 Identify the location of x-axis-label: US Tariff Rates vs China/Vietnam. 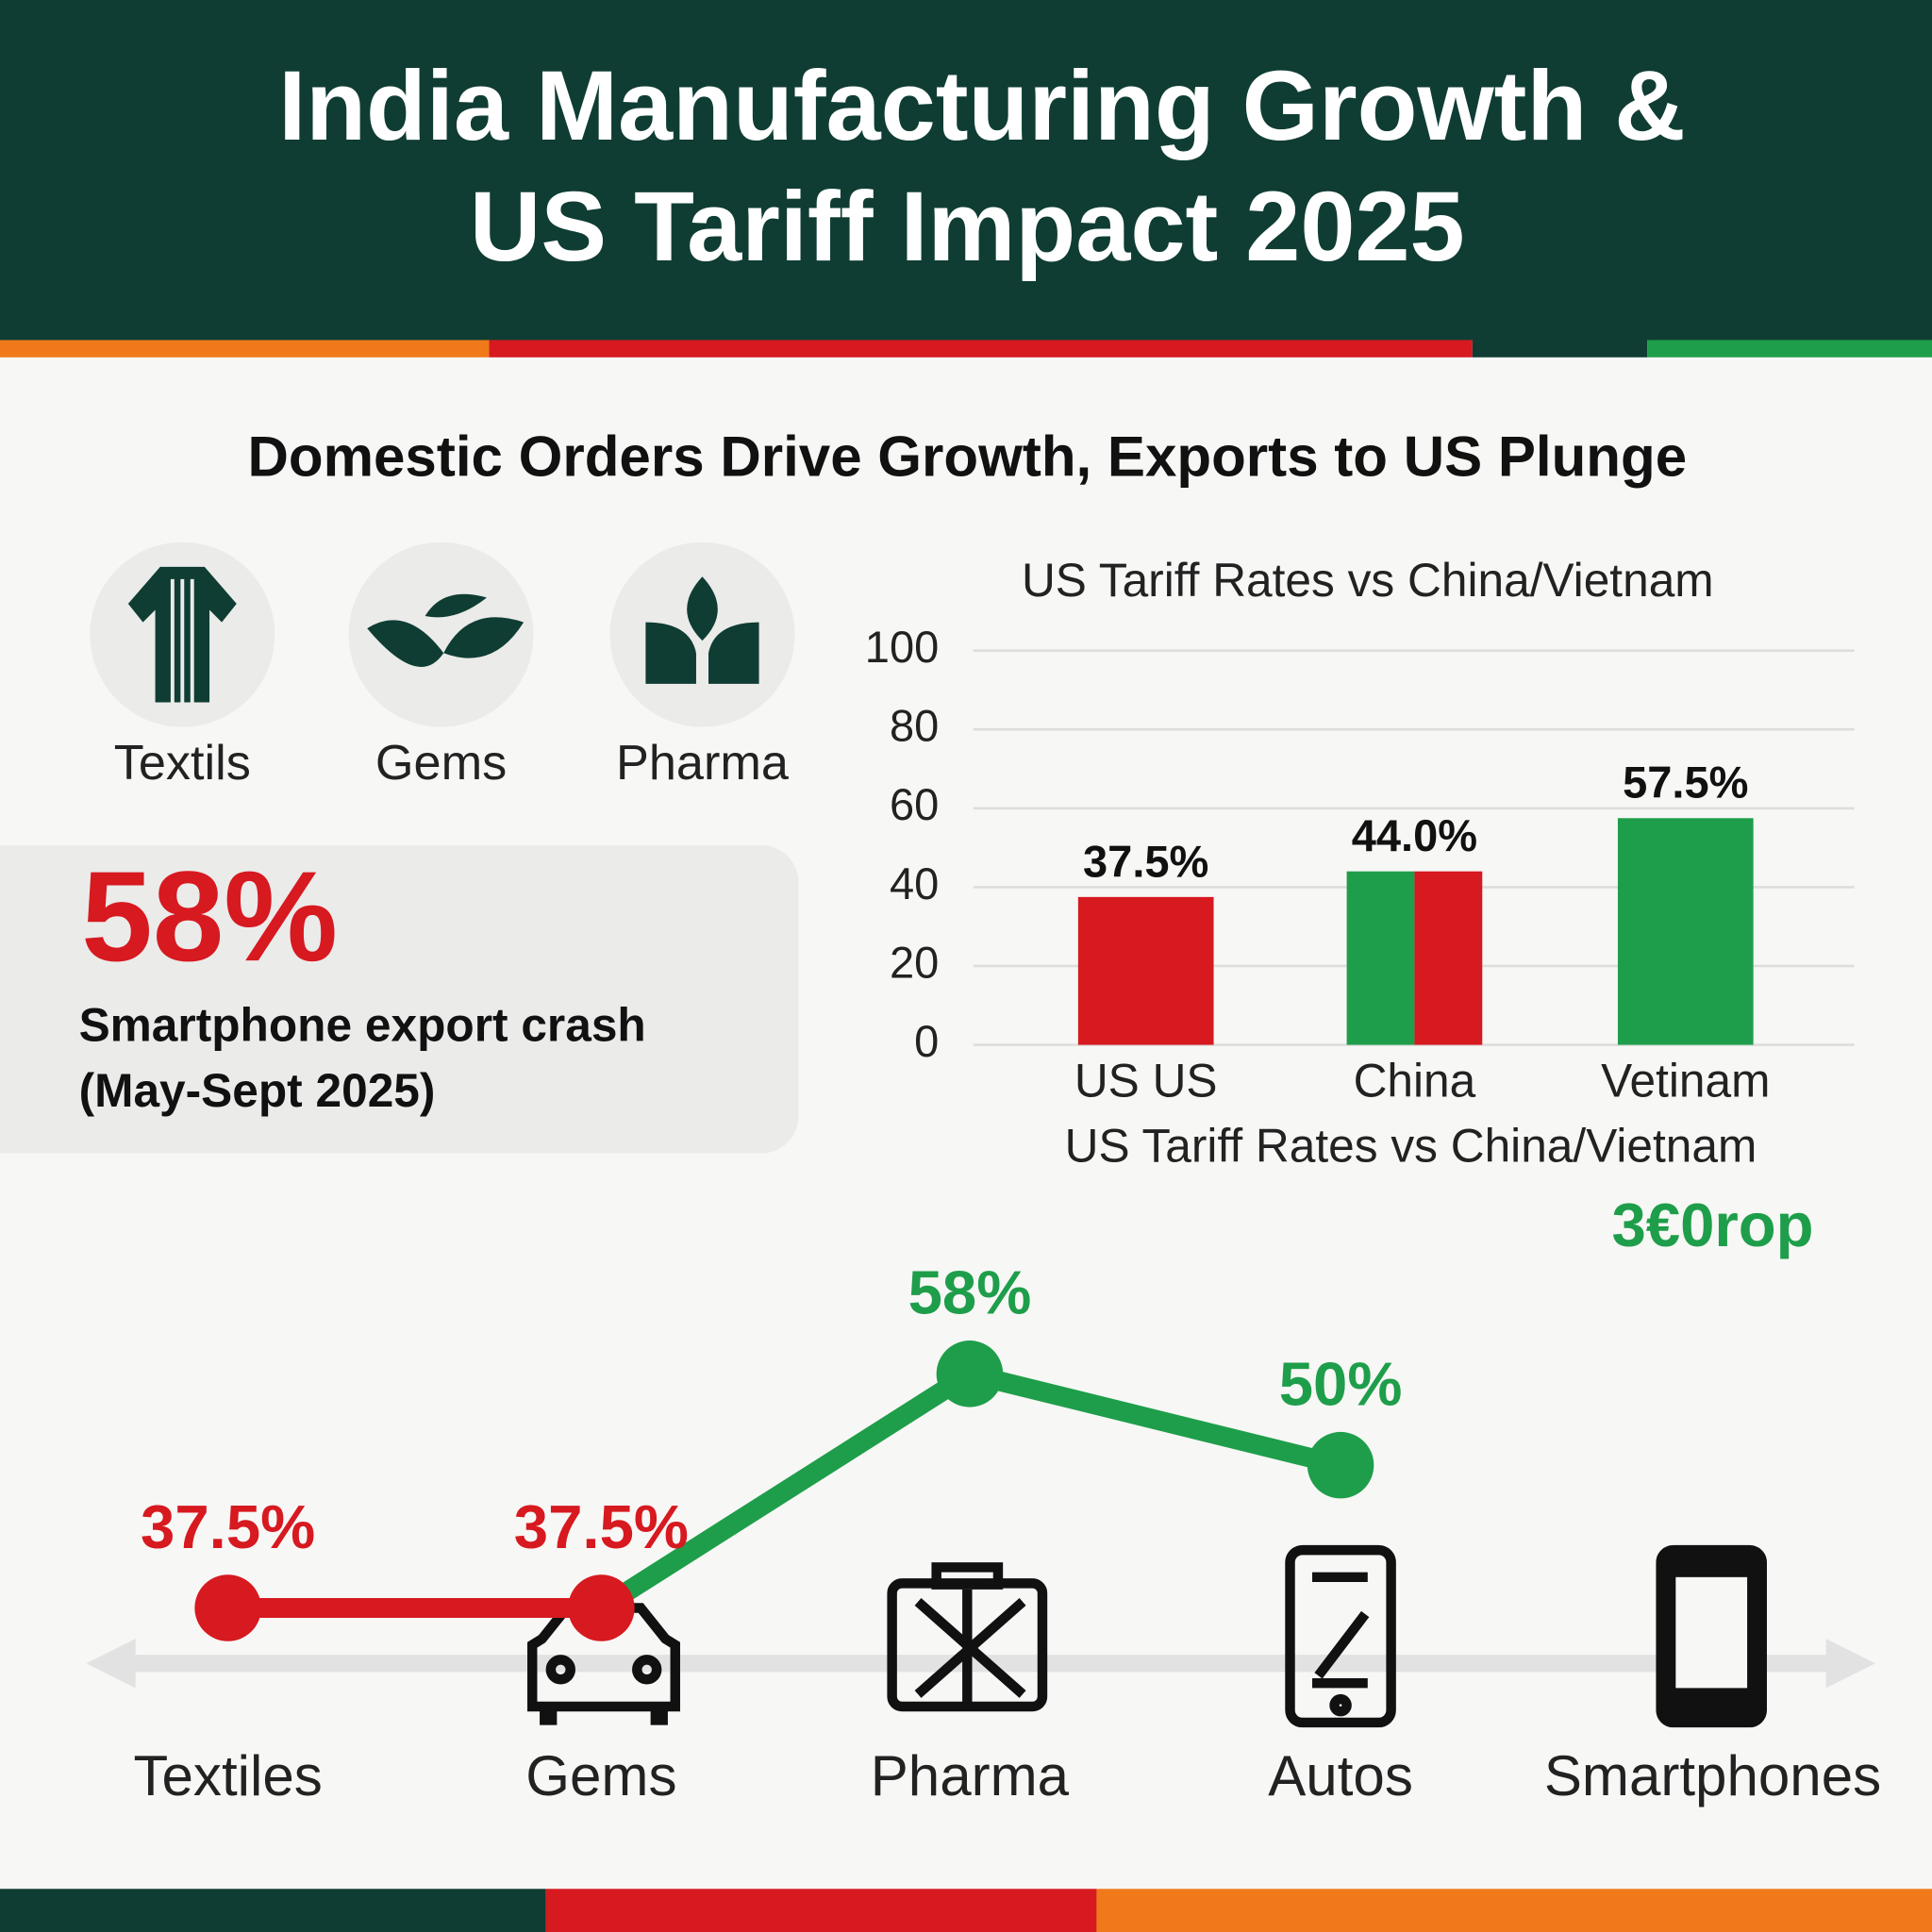
(1411, 1147).